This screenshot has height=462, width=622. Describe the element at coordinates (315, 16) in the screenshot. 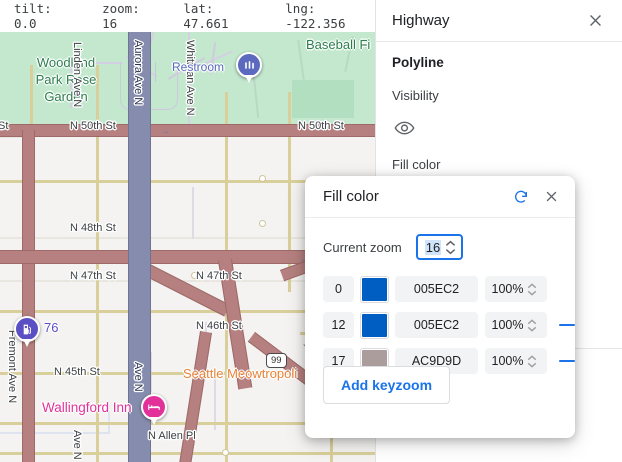

I see `status-lng: lng: -122.356` at that location.